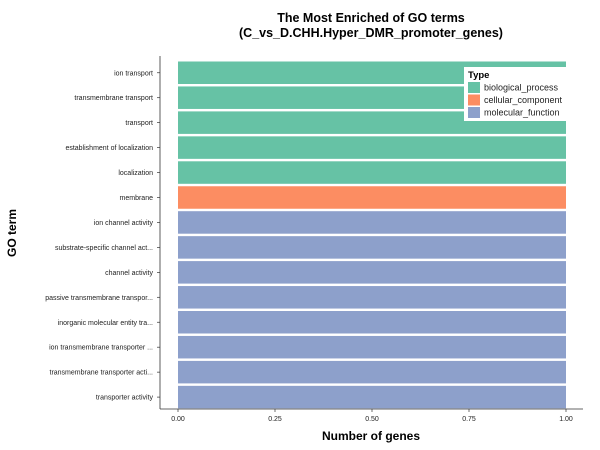 The width and height of the screenshot is (600, 450). I want to click on y-tick-label: transmembrane transport, so click(113, 98).